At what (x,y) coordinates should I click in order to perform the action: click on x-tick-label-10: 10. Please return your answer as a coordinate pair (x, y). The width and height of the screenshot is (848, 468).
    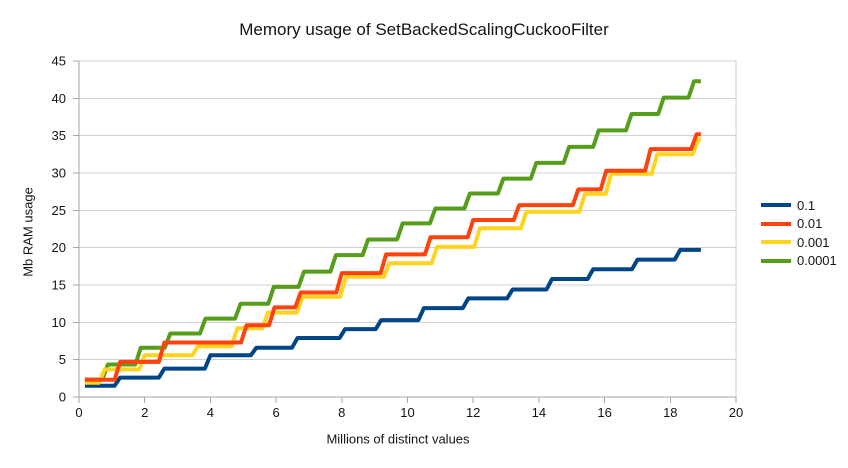
    Looking at the image, I should click on (407, 412).